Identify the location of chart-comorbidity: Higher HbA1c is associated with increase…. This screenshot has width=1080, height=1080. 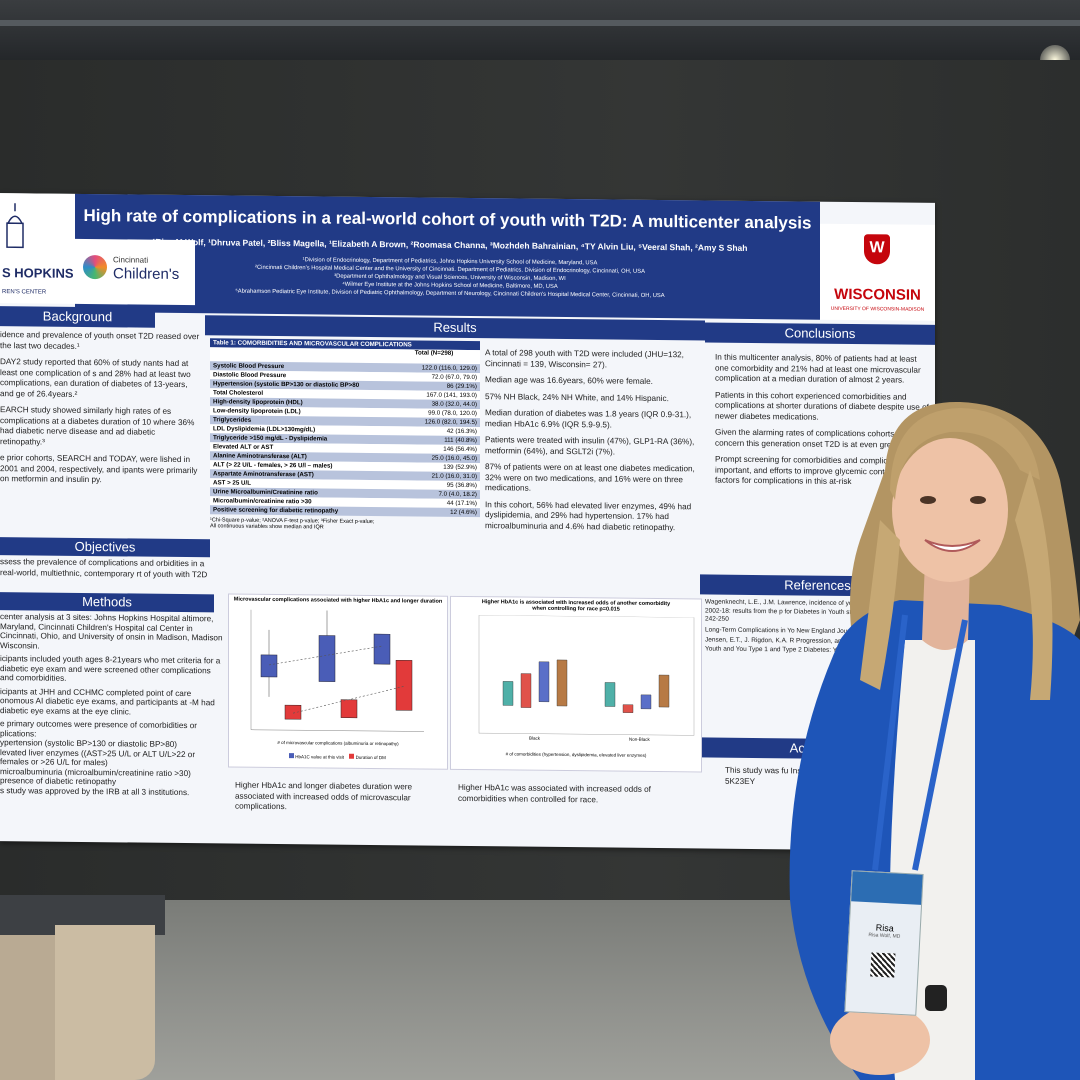
(576, 684).